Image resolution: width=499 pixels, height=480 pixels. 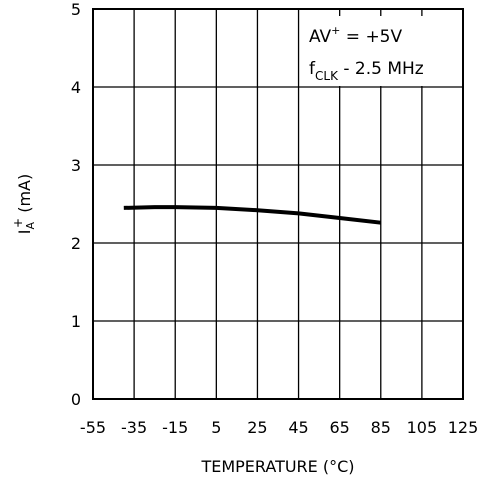 What do you see at coordinates (76, 87) in the screenshot?
I see `y-tick-label: 4` at bounding box center [76, 87].